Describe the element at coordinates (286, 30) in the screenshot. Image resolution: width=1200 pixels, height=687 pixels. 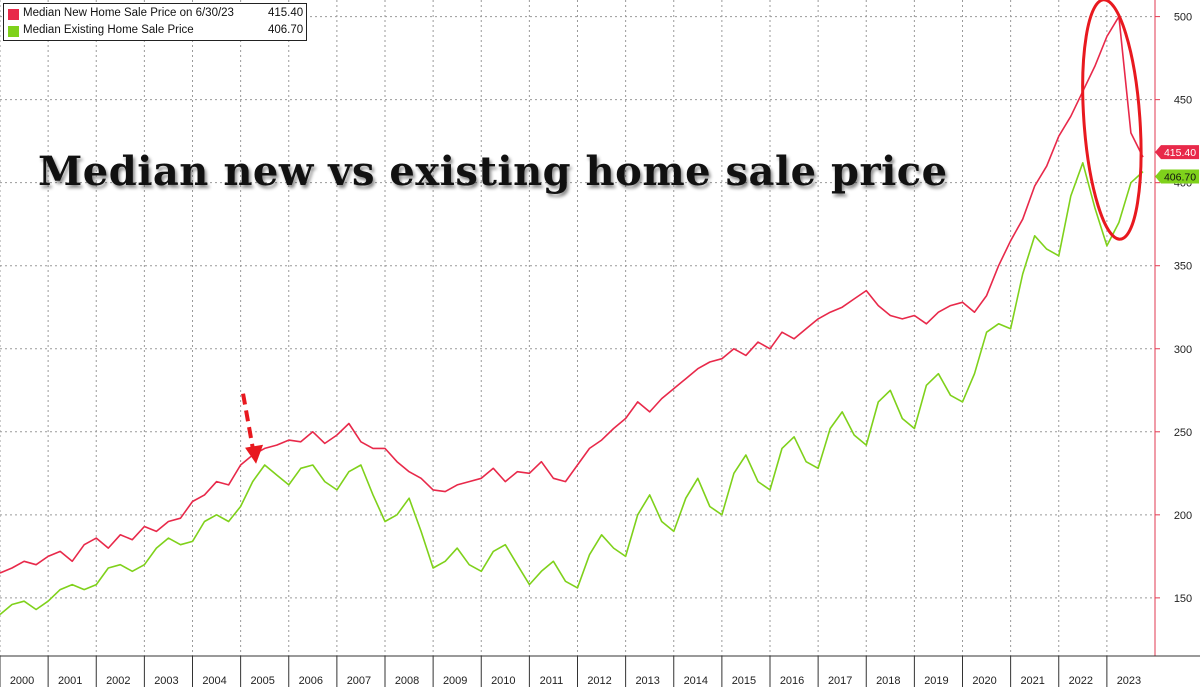
I see `legend-value-existing: 406.70` at that location.